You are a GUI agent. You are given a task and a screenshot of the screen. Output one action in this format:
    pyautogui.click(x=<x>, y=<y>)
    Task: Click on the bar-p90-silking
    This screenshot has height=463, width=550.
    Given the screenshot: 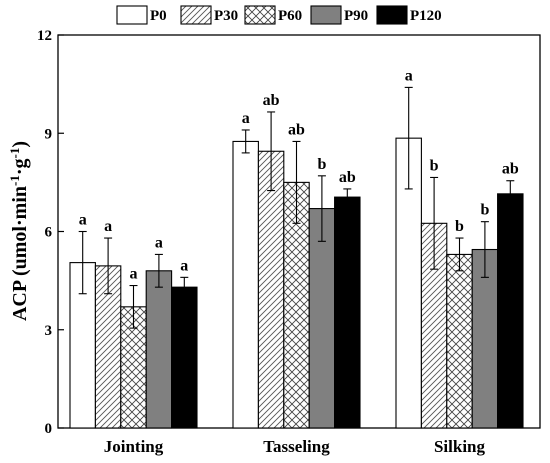 What is the action you would take?
    pyautogui.click(x=485, y=338)
    